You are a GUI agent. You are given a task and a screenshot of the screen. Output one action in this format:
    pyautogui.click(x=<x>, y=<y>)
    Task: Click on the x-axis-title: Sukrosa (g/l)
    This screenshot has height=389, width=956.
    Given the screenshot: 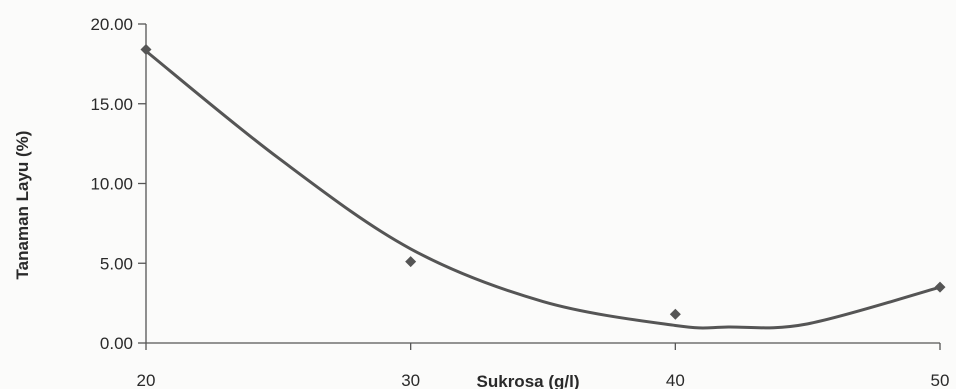 What is the action you would take?
    pyautogui.click(x=528, y=380)
    